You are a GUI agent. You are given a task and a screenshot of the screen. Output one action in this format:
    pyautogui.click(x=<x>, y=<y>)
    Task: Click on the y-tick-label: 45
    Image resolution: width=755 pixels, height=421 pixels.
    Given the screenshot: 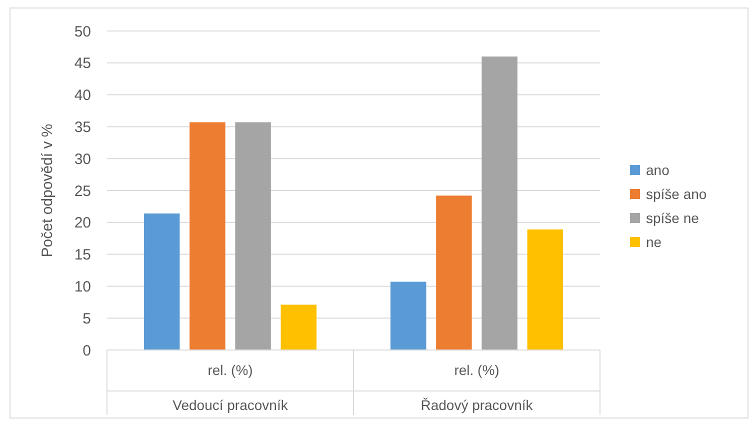 What is the action you would take?
    pyautogui.click(x=82, y=63)
    